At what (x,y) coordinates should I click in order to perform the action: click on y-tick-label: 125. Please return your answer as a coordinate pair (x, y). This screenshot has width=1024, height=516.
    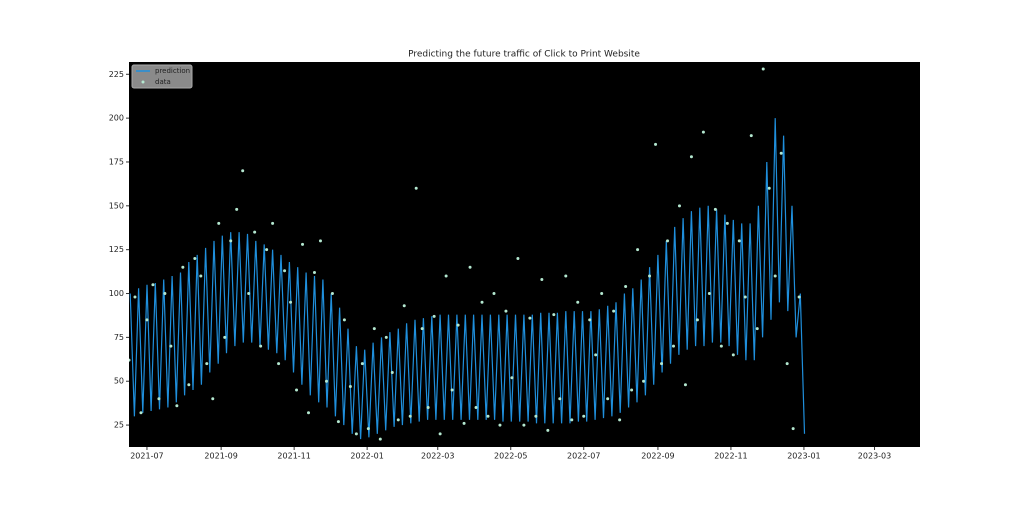
    Looking at the image, I should click on (116, 249).